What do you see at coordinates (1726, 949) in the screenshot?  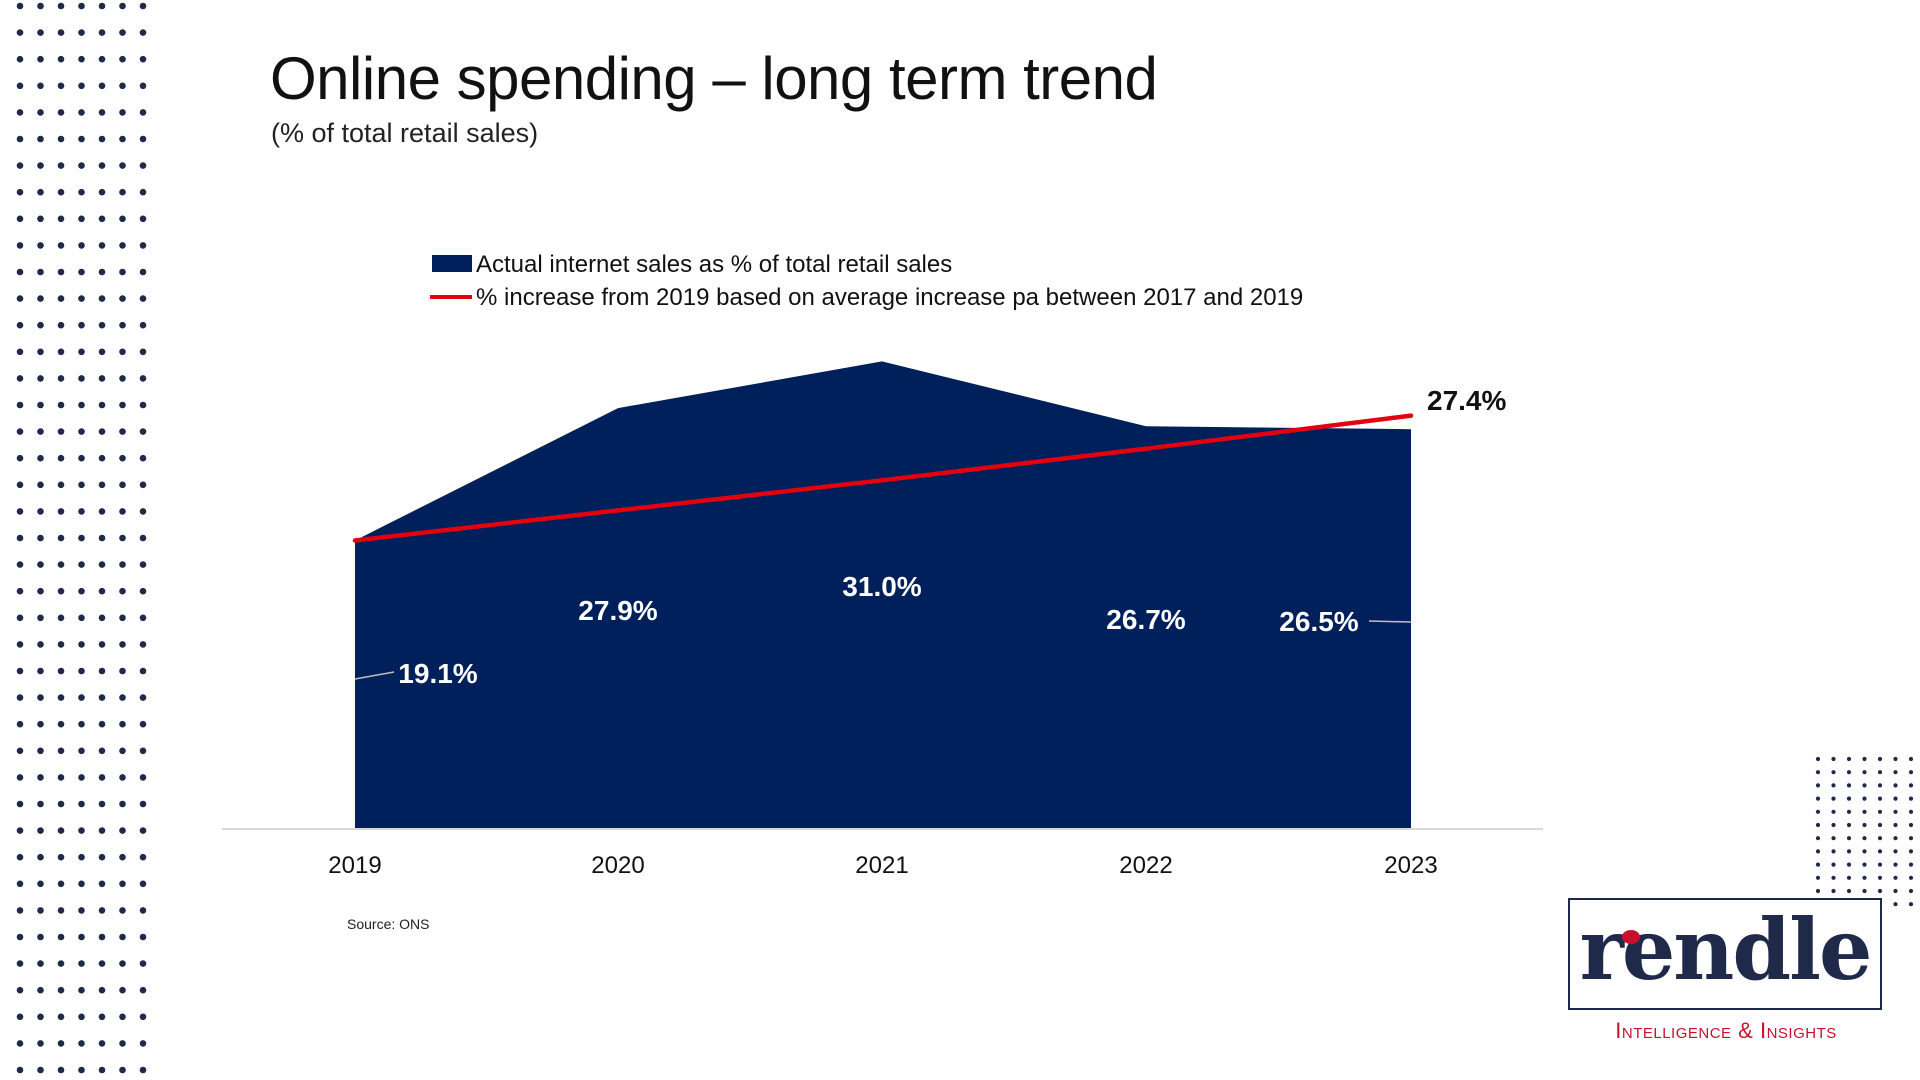 I see `logo-wordmark: rendle` at bounding box center [1726, 949].